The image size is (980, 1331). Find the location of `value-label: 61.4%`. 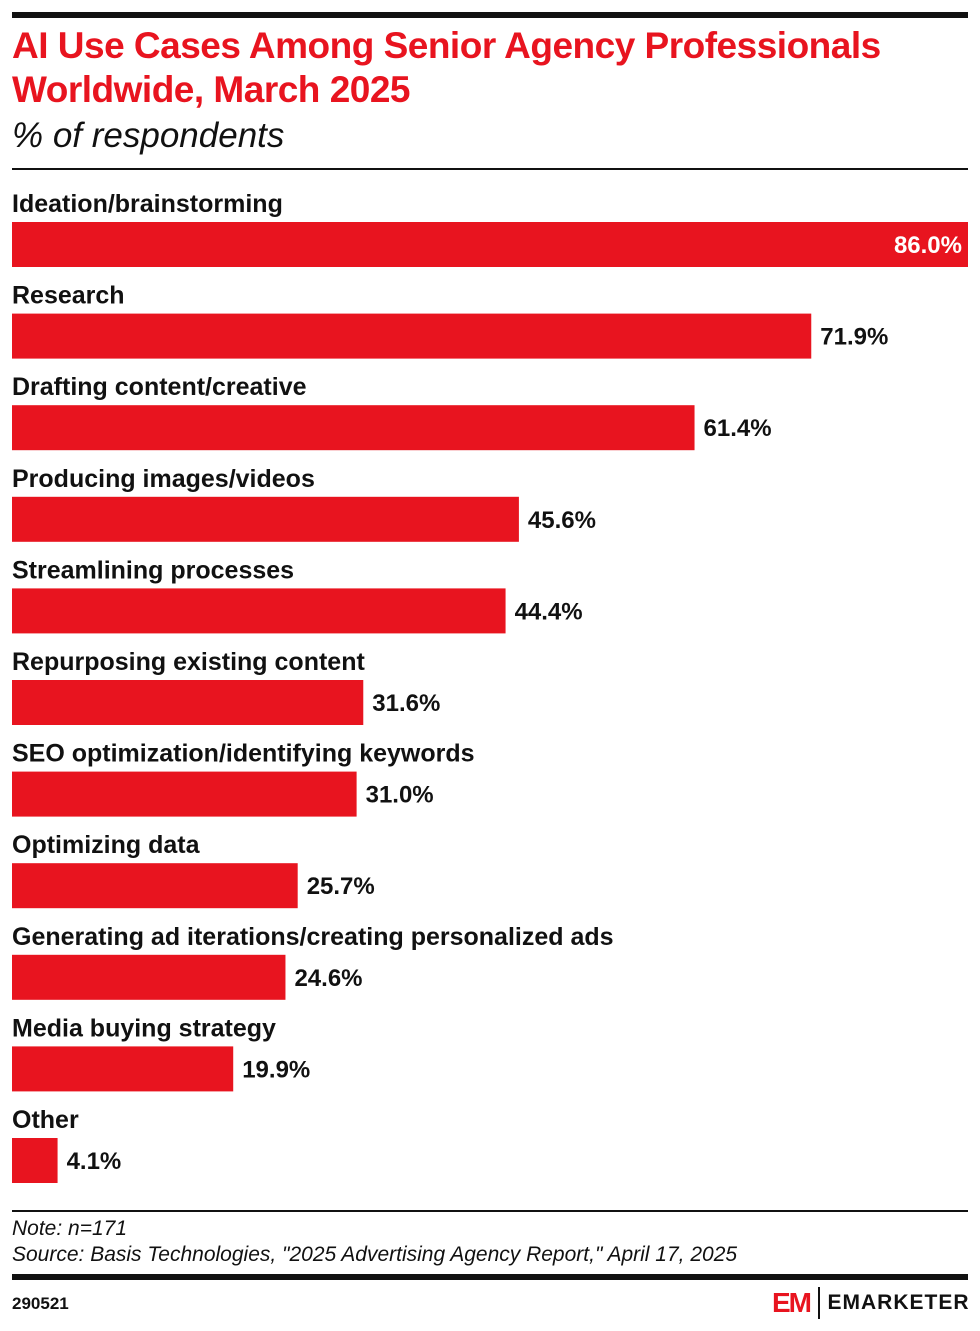

value-label: 61.4% is located at coordinates (738, 428).